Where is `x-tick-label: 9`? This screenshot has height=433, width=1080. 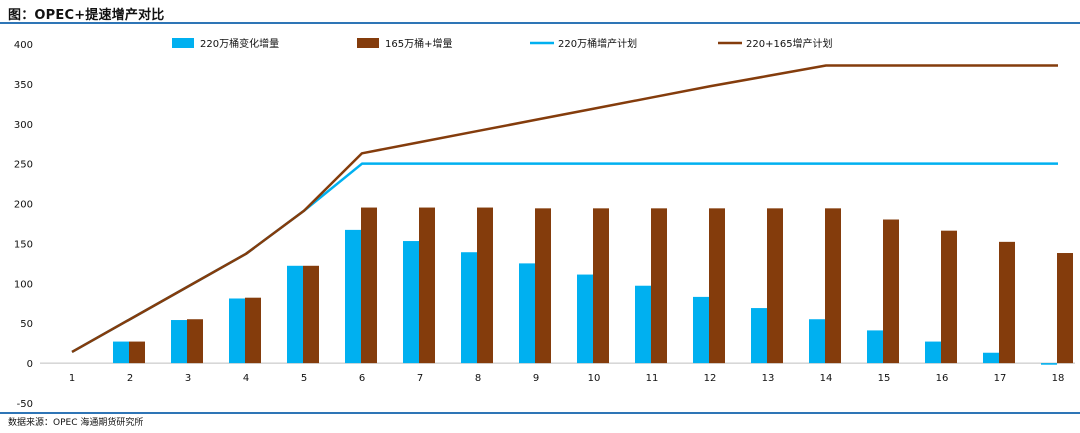 x-tick-label: 9 is located at coordinates (536, 378).